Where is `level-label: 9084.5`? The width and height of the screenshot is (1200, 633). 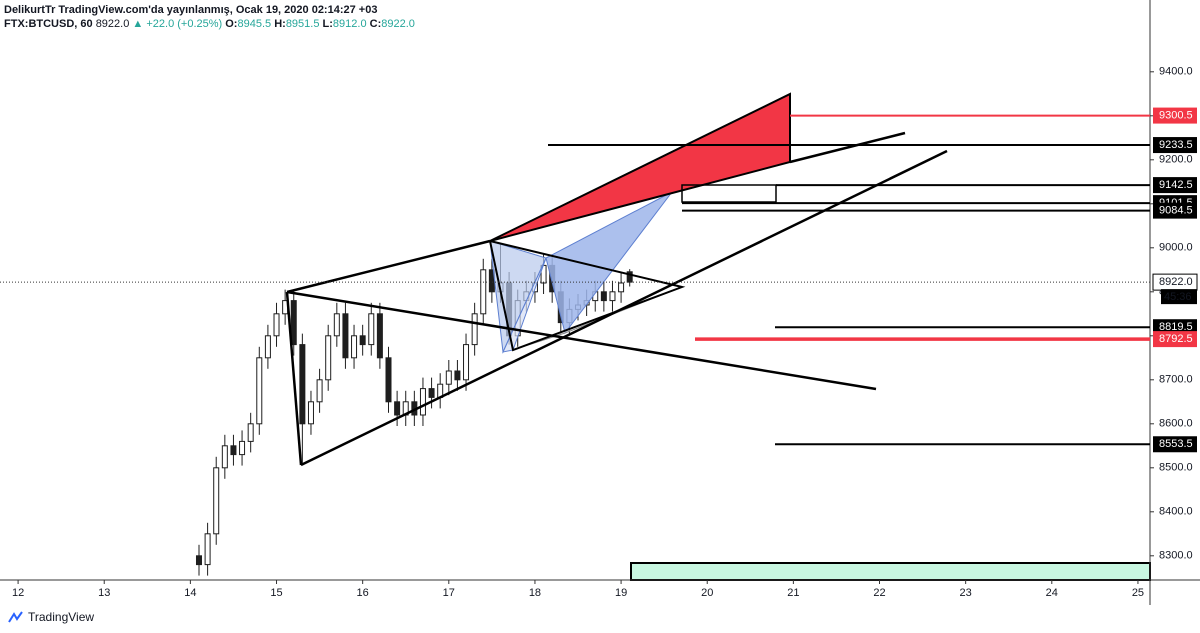
level-label: 9084.5 is located at coordinates (1176, 211).